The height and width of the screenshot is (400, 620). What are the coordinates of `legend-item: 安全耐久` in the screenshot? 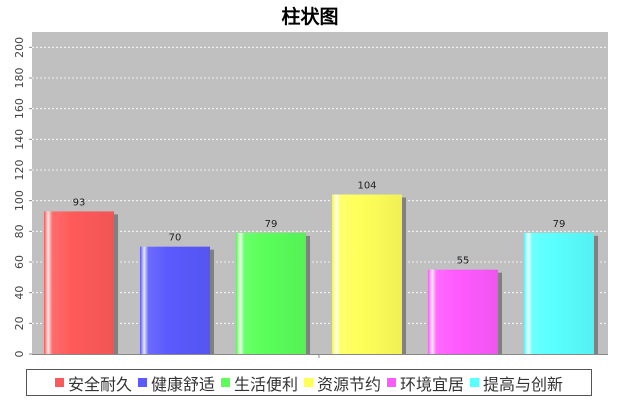 It's located at (93, 383).